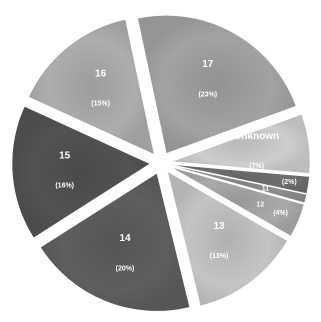  What do you see at coordinates (64, 186) in the screenshot?
I see `slice-percent-label: (16%)` at bounding box center [64, 186].